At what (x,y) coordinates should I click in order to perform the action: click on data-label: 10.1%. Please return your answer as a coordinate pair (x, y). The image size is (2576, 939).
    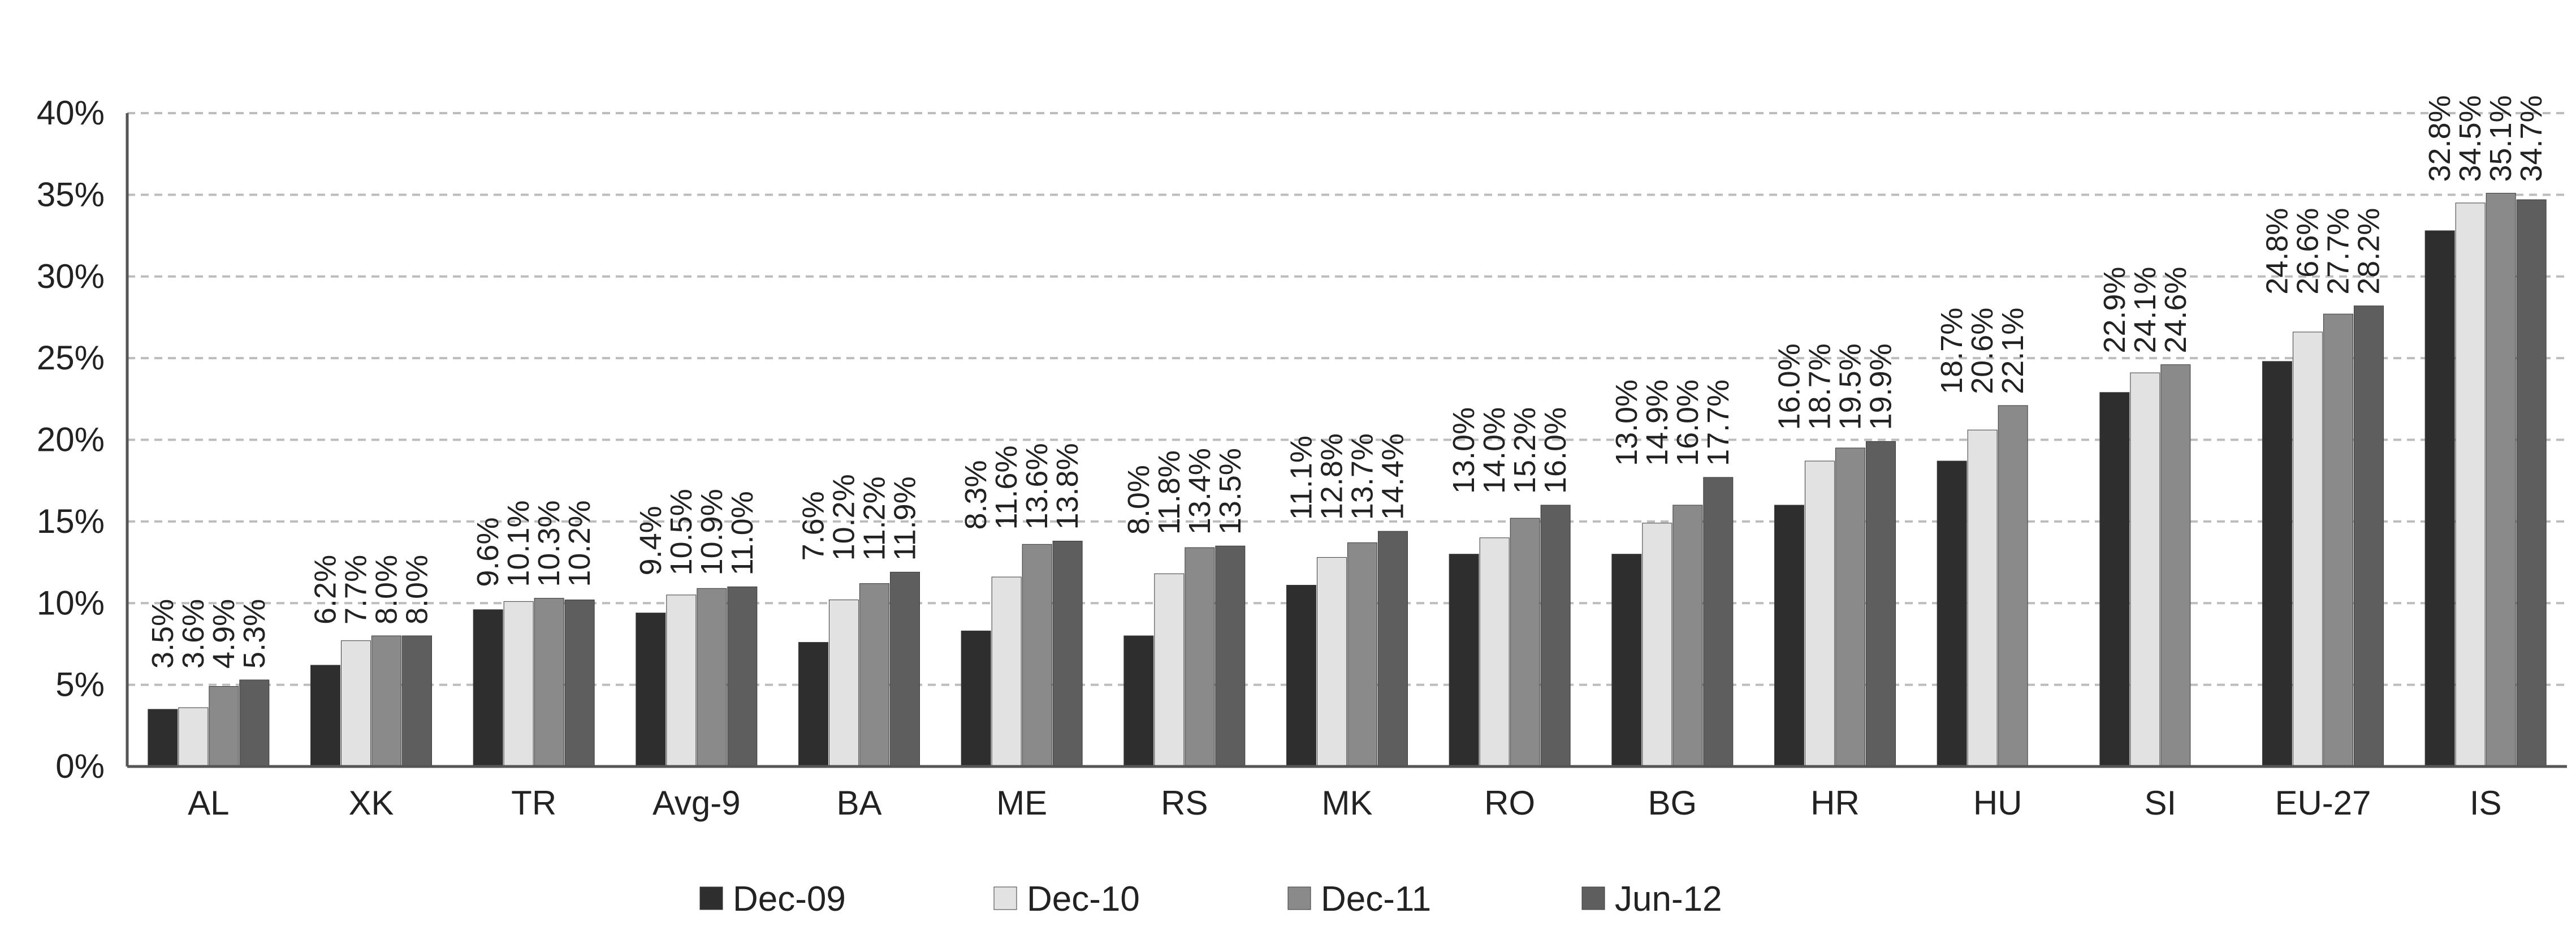
    Looking at the image, I should click on (518, 543).